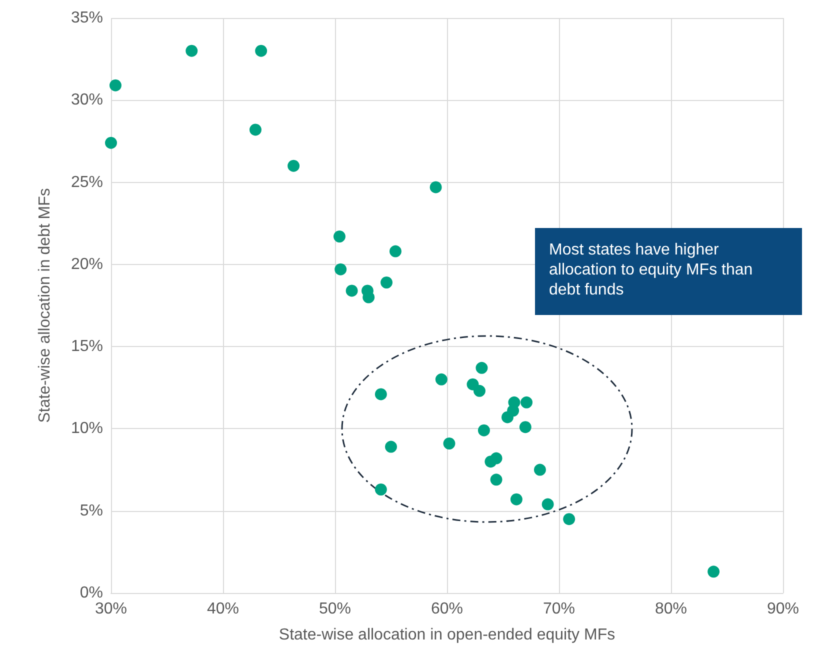 This screenshot has width=819, height=659. Describe the element at coordinates (783, 609) in the screenshot. I see `x-tick-label: 90%` at that location.